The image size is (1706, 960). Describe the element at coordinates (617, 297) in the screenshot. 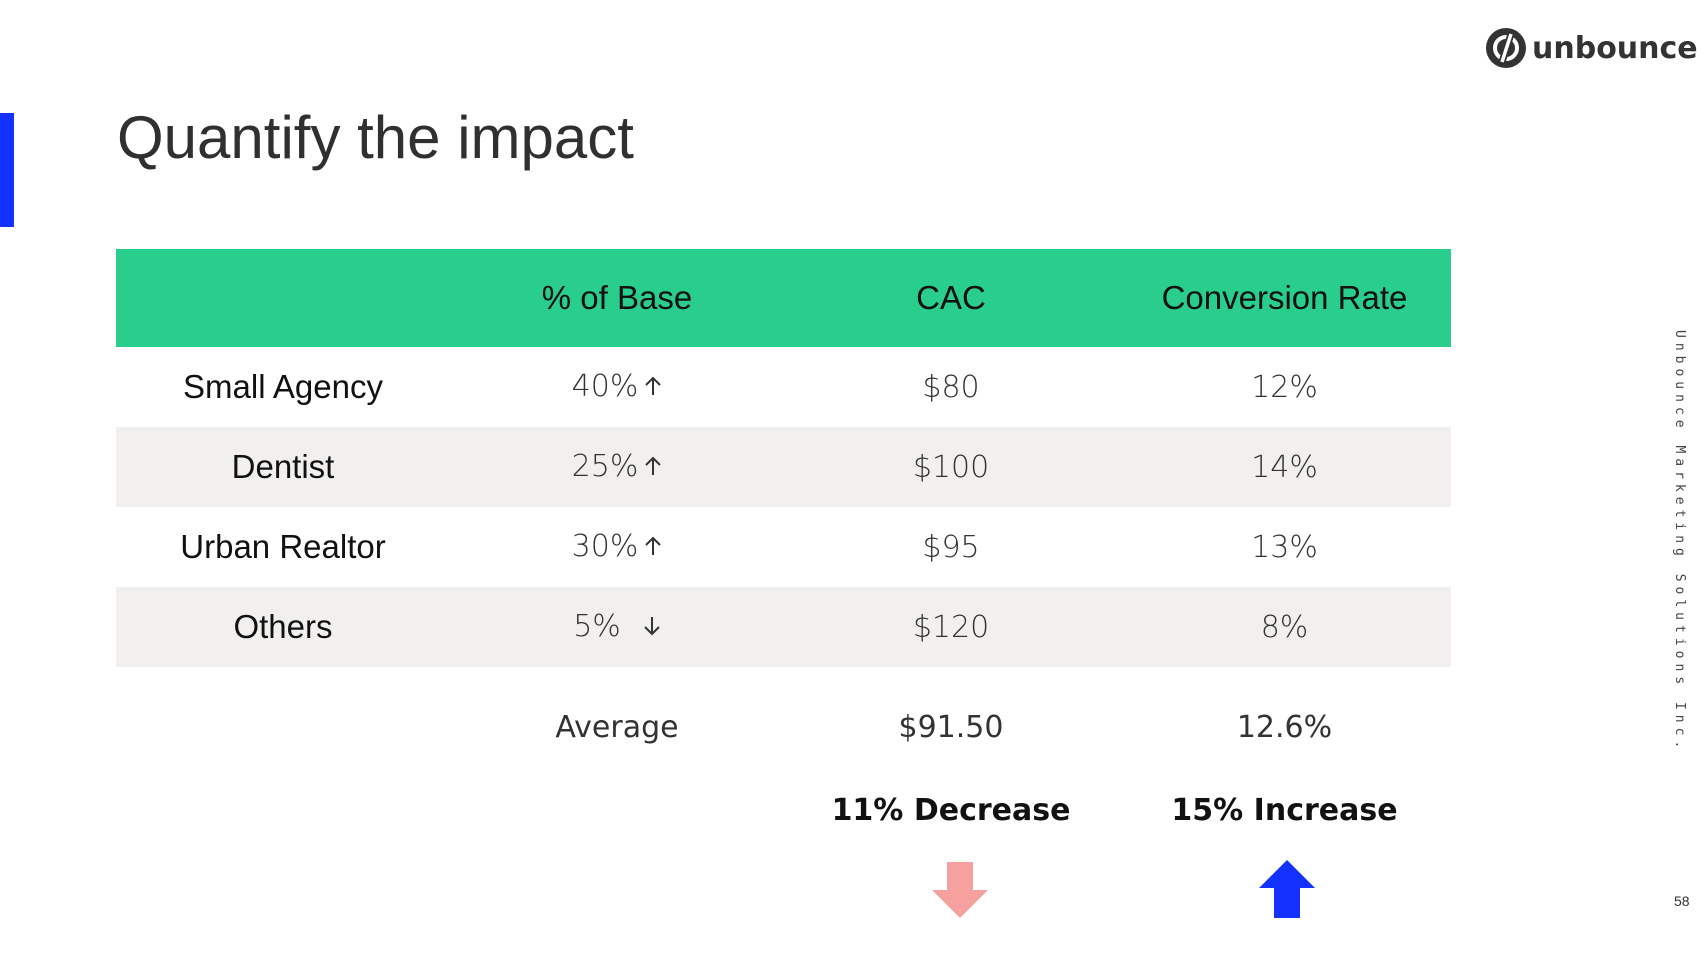

I see `header-cell-base: % of Base` at that location.